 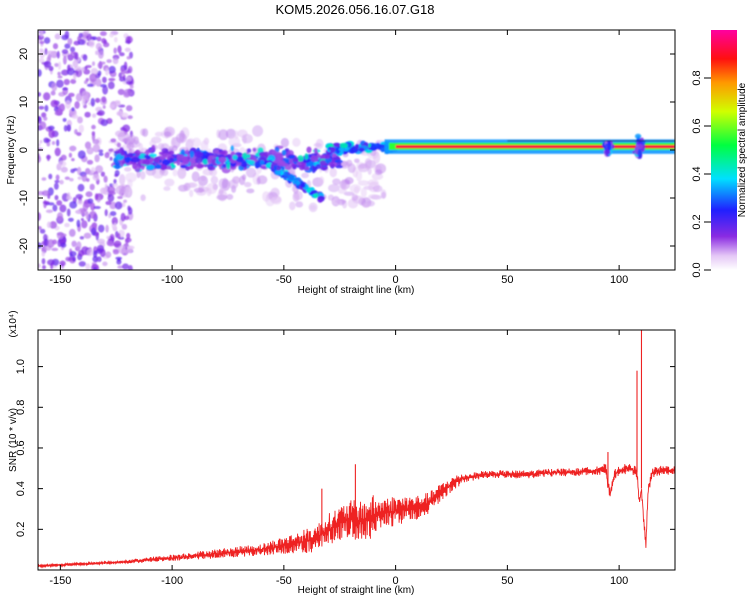 I want to click on spectrogram-x-tick-label: -150, so click(x=60, y=280).